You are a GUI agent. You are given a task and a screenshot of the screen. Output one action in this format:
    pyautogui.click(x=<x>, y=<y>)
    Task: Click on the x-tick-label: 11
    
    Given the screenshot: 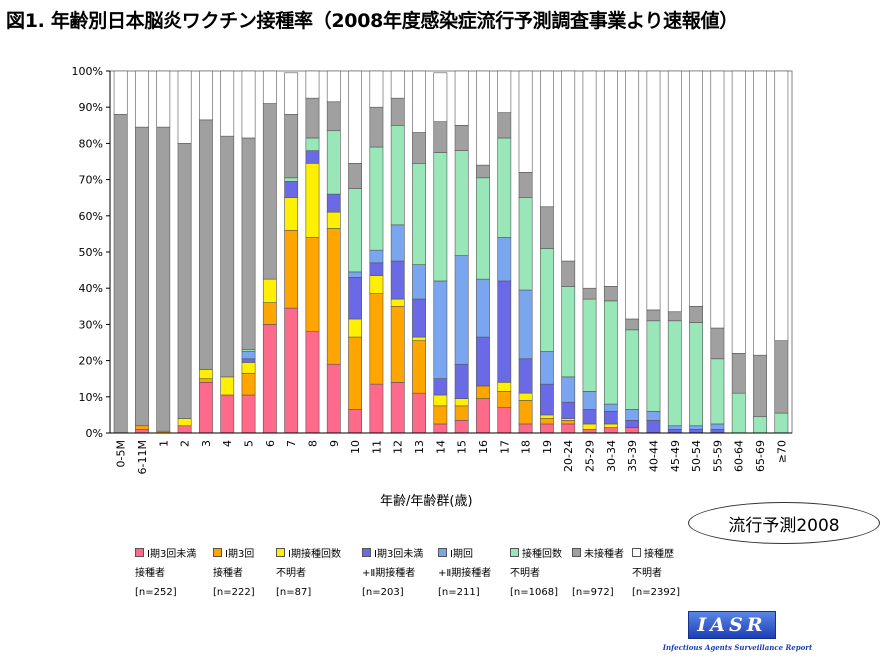 What is the action you would take?
    pyautogui.click(x=376, y=447)
    